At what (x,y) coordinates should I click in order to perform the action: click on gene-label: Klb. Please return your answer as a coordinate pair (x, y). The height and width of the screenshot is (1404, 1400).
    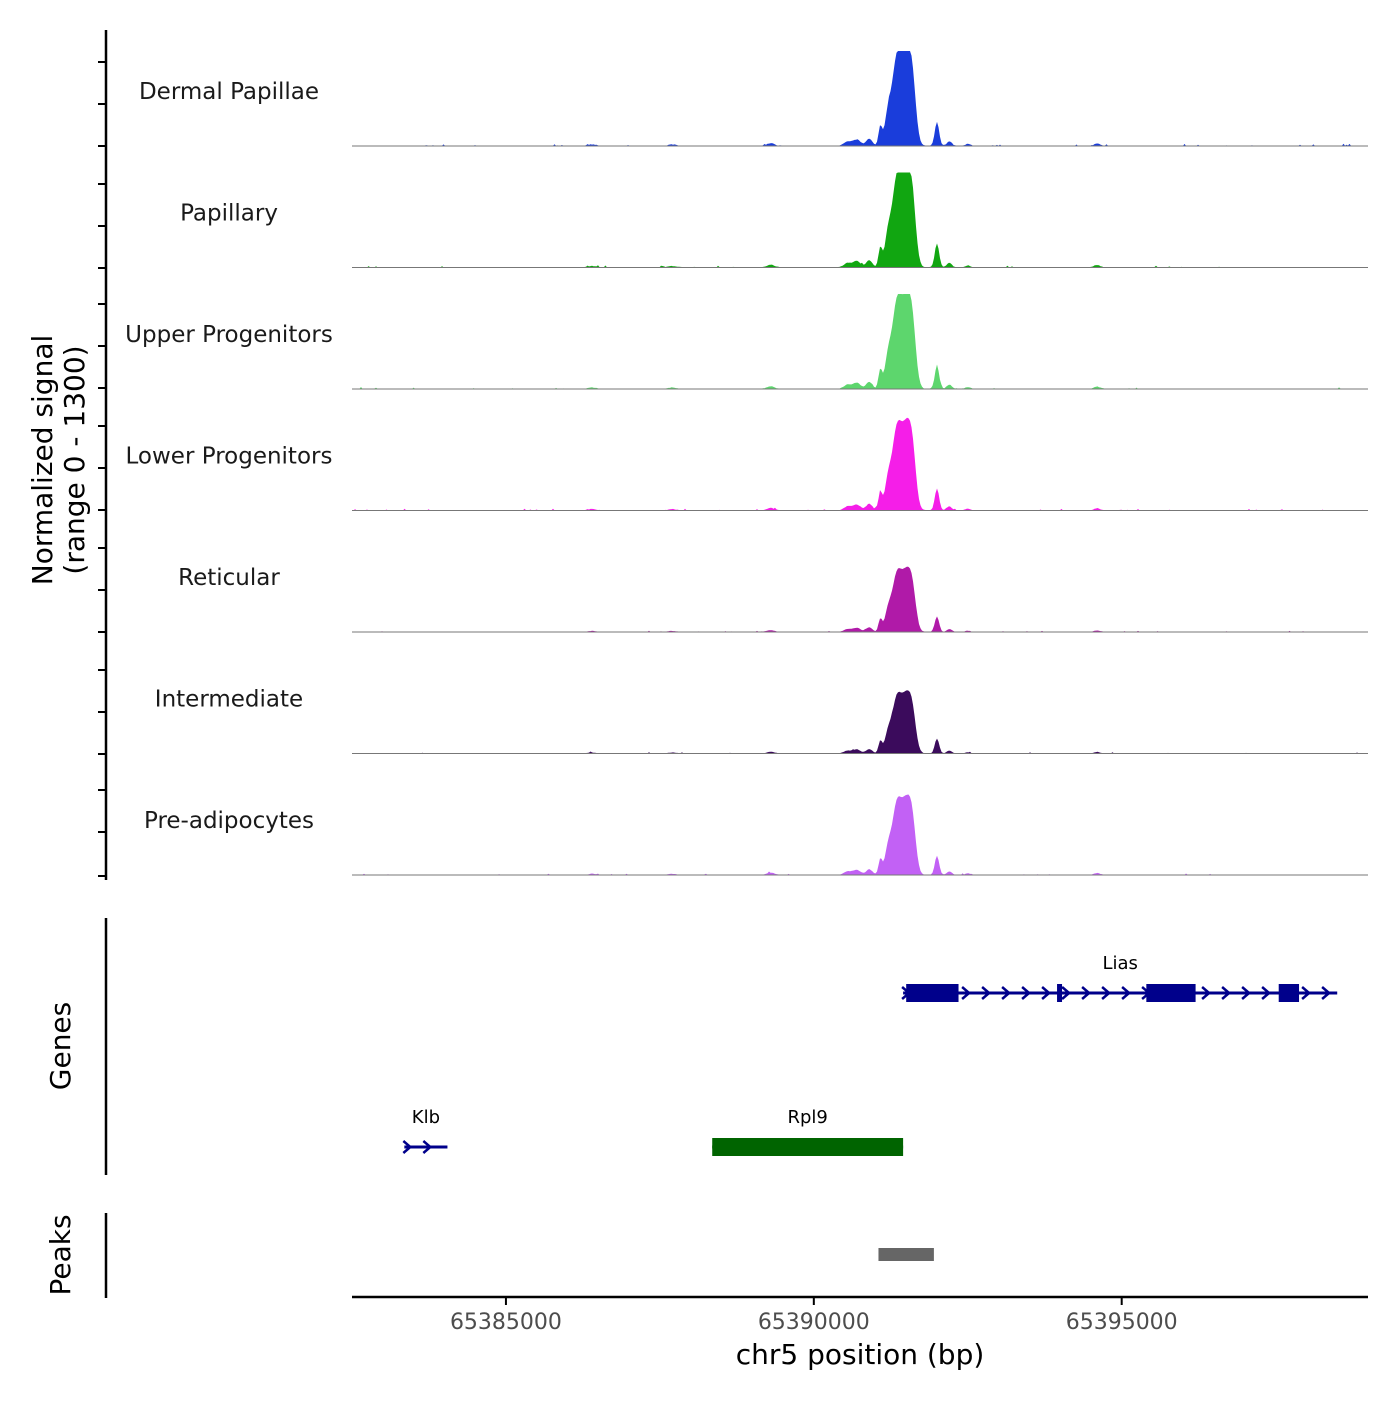
    Looking at the image, I should click on (426, 1117).